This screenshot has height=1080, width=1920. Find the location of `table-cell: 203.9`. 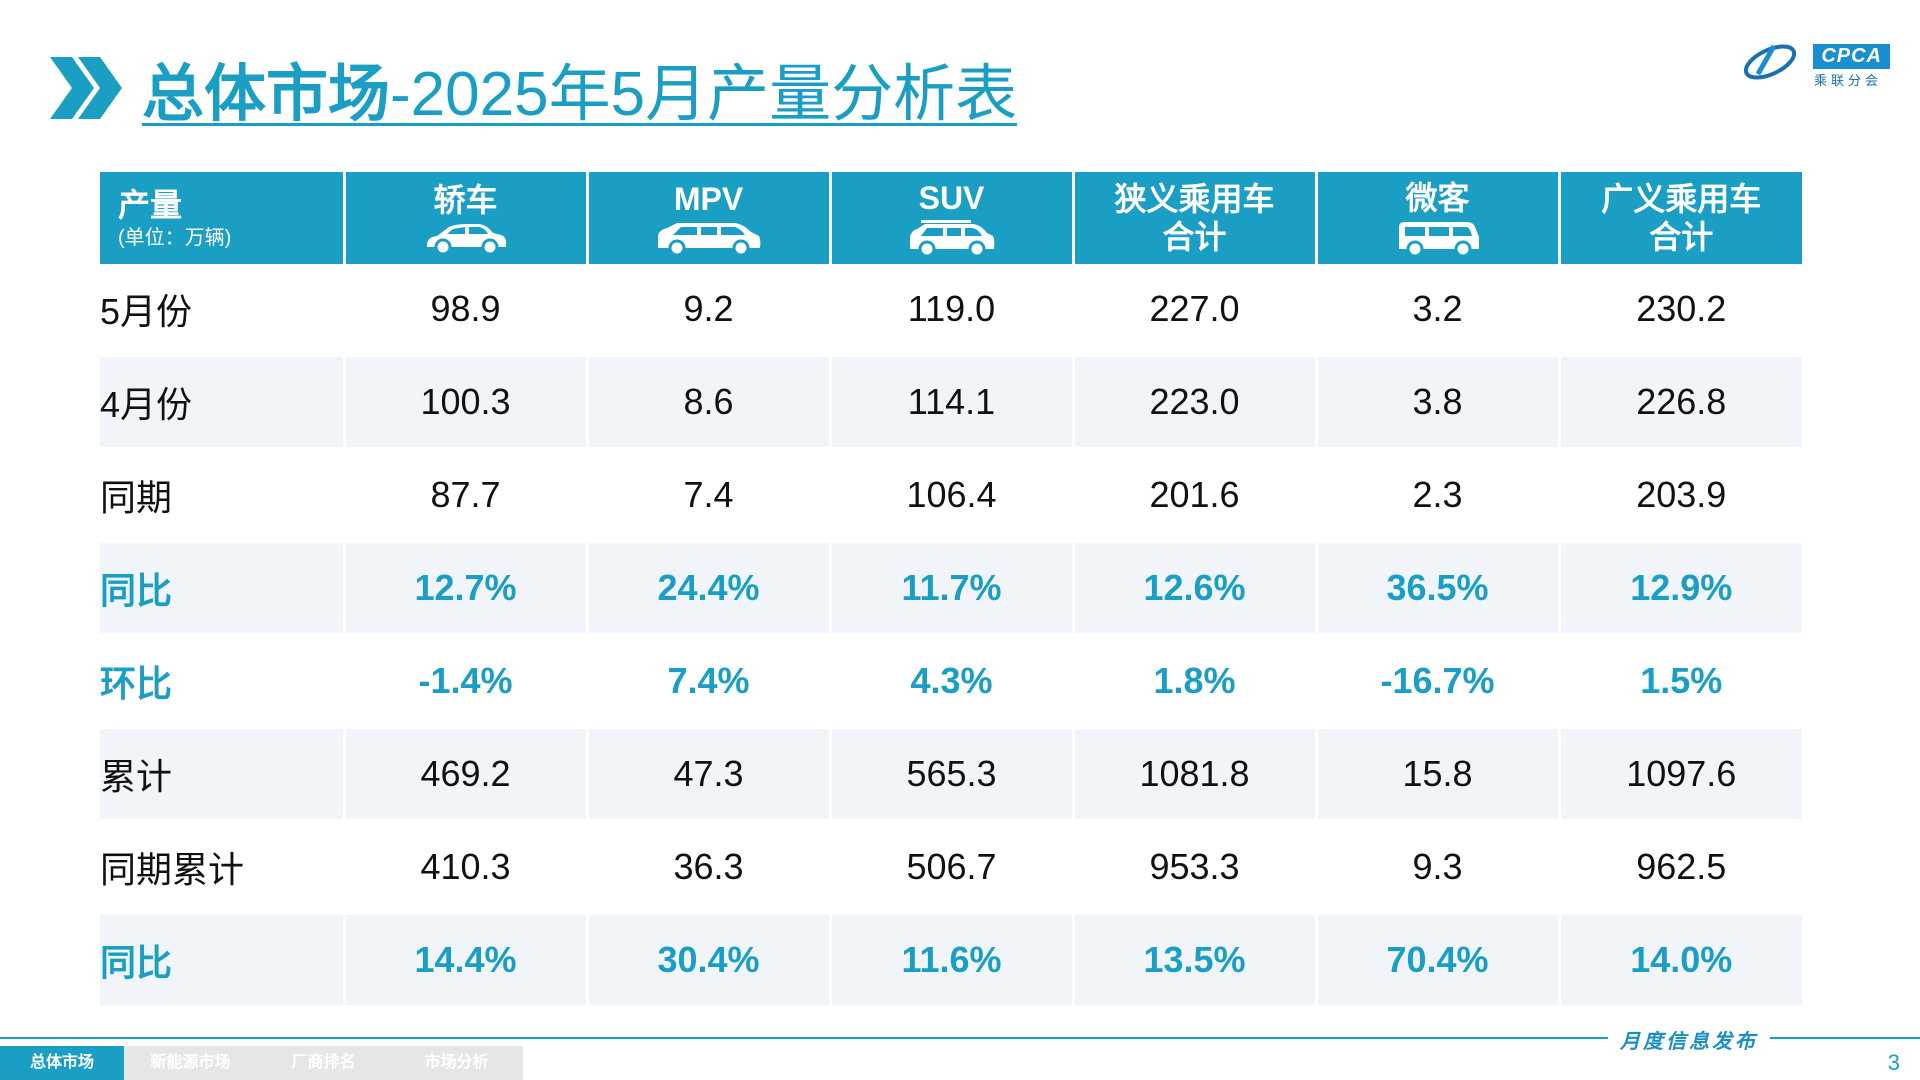

table-cell: 203.9 is located at coordinates (1680, 495).